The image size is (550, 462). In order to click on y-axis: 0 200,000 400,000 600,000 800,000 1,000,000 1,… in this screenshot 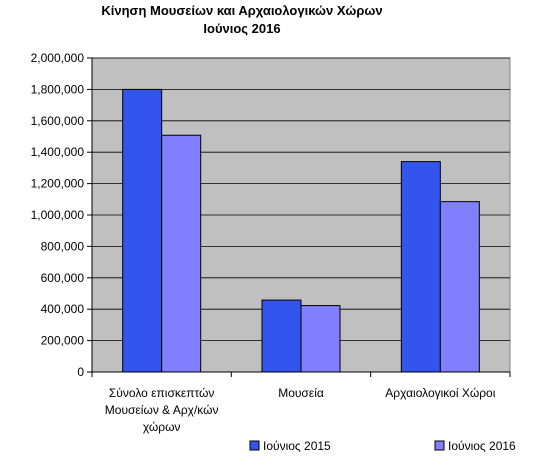, I will do `click(62, 215)`.